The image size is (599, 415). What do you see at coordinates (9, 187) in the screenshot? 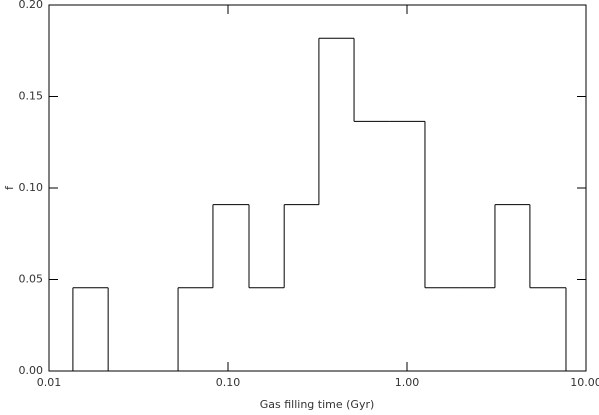
I see `y-axis-label: f` at bounding box center [9, 187].